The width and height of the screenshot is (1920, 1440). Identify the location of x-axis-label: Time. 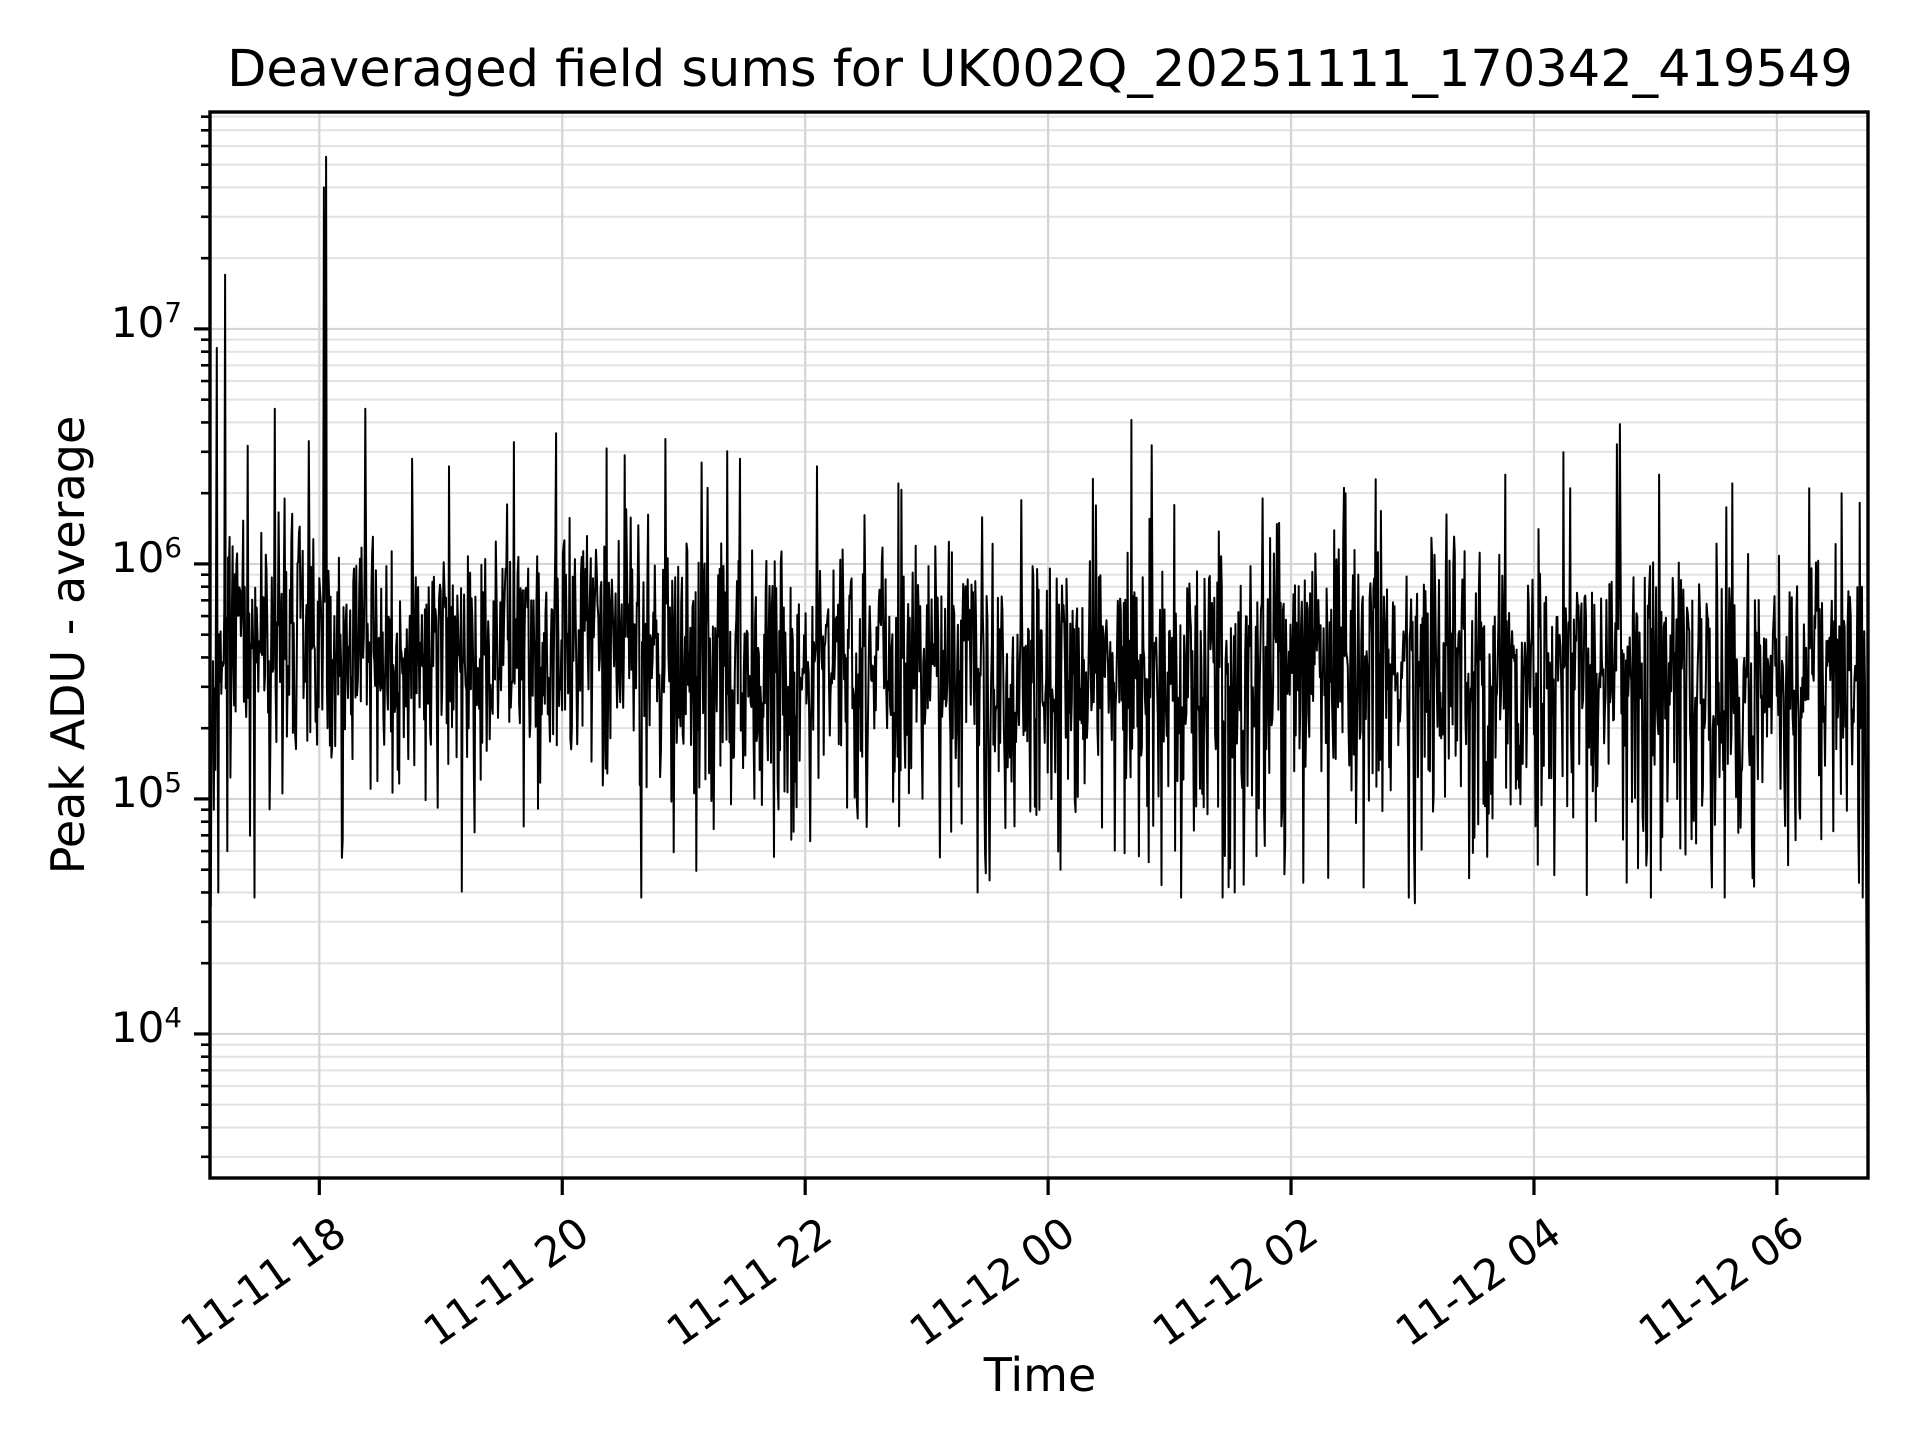
(1040, 1375).